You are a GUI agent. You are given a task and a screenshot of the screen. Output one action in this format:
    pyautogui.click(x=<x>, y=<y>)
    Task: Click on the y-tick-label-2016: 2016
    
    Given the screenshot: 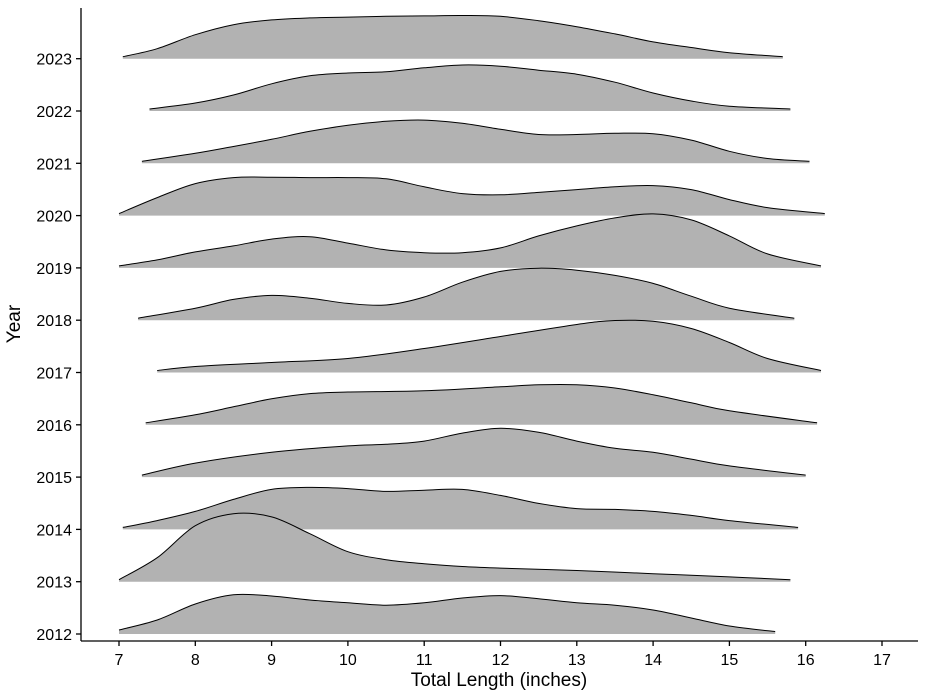 What is the action you would take?
    pyautogui.click(x=54, y=426)
    